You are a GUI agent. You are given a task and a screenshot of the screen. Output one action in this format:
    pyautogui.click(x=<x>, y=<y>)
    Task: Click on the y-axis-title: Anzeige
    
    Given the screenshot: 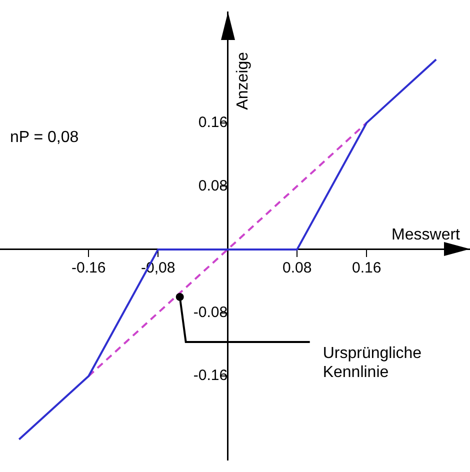 What is the action you would take?
    pyautogui.click(x=243, y=81)
    